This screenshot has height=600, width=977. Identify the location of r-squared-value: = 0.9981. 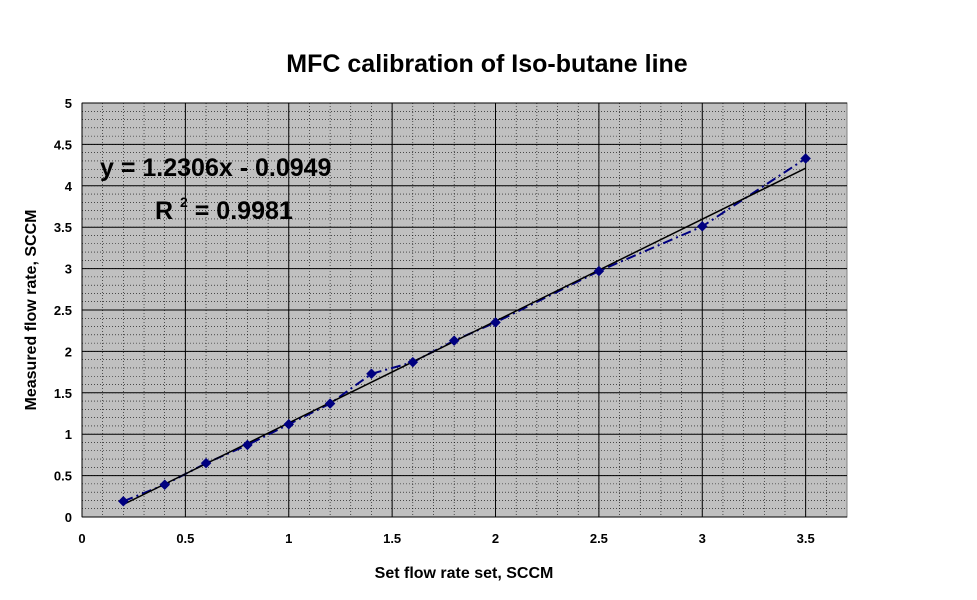
(244, 211).